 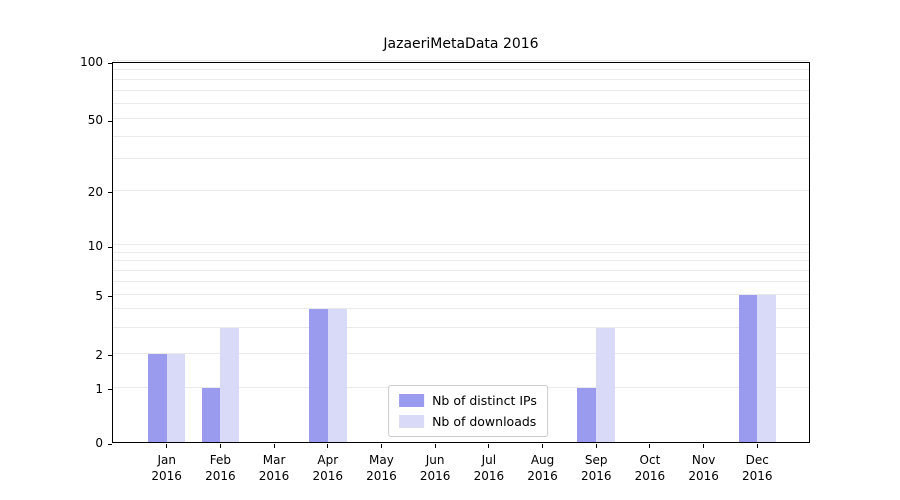 I want to click on y-tick-label: 2, so click(x=99, y=354).